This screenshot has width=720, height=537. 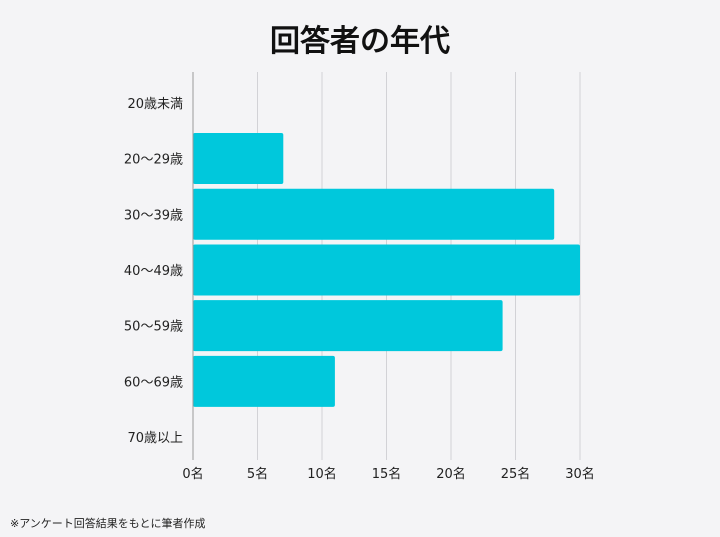 I want to click on category-label: 50〜59歳, so click(x=153, y=327).